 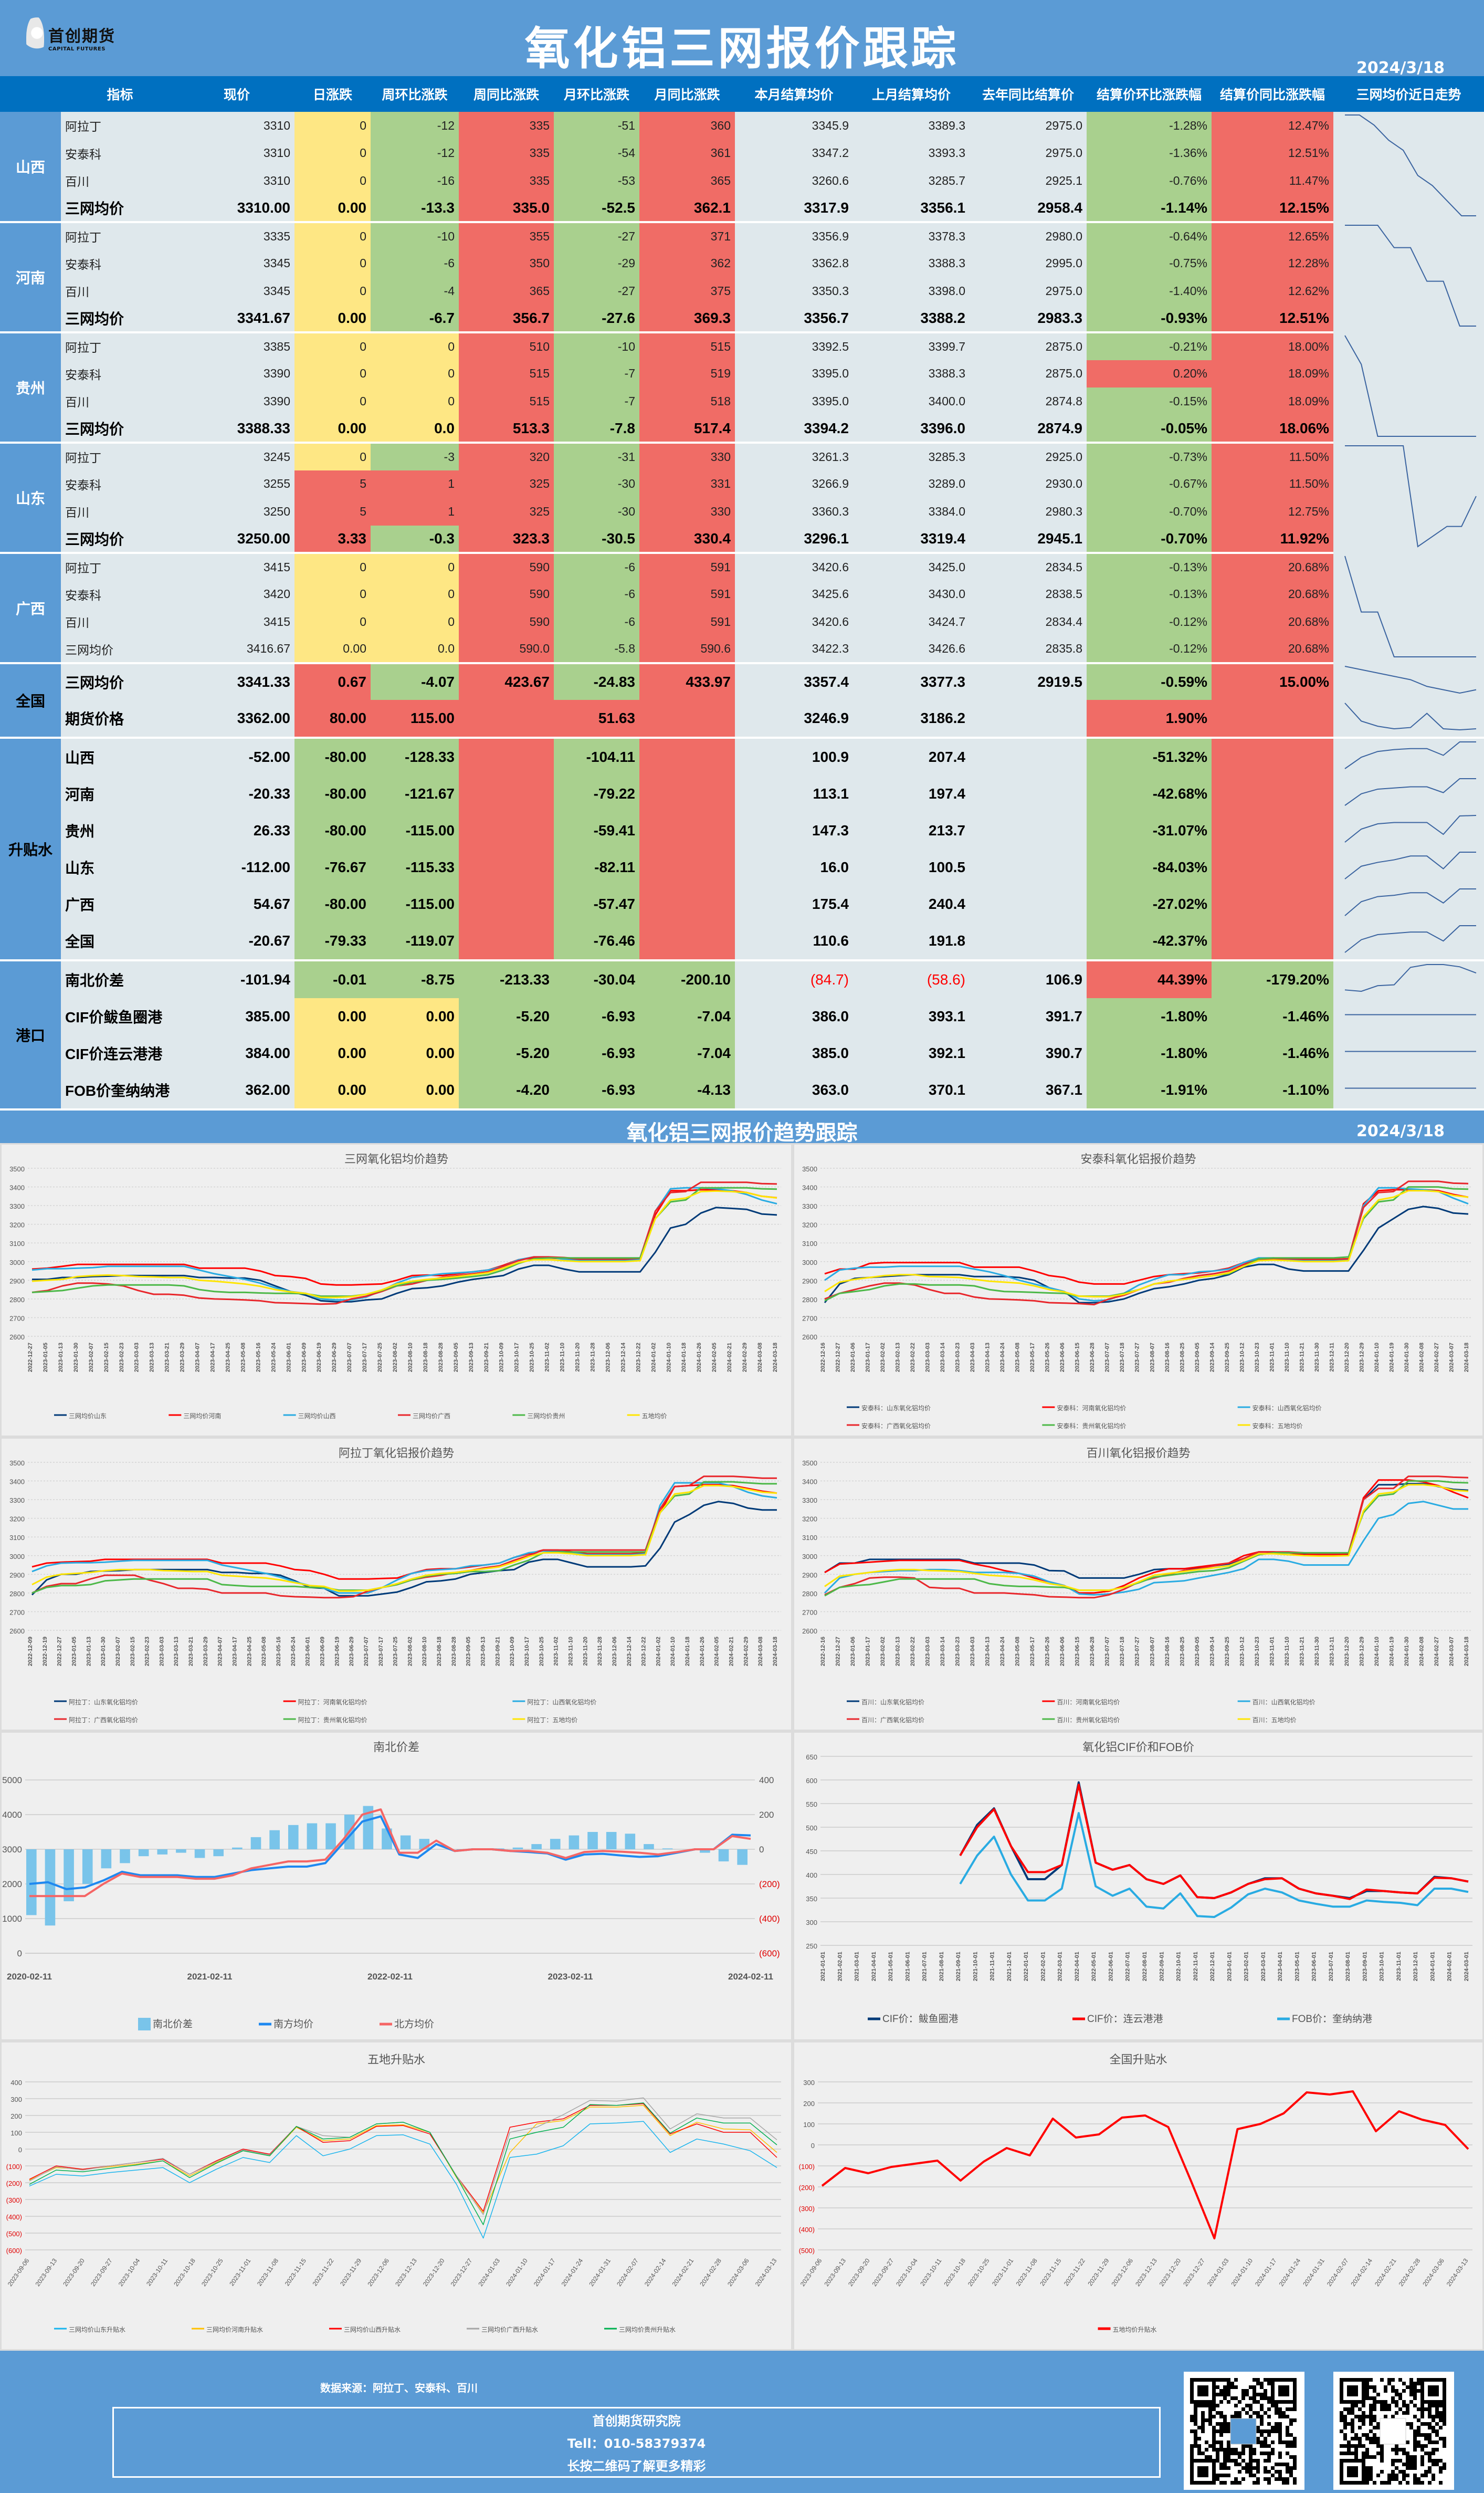 What do you see at coordinates (1272, 830) in the screenshot?
I see `cell-结算价同比涨跌幅` at bounding box center [1272, 830].